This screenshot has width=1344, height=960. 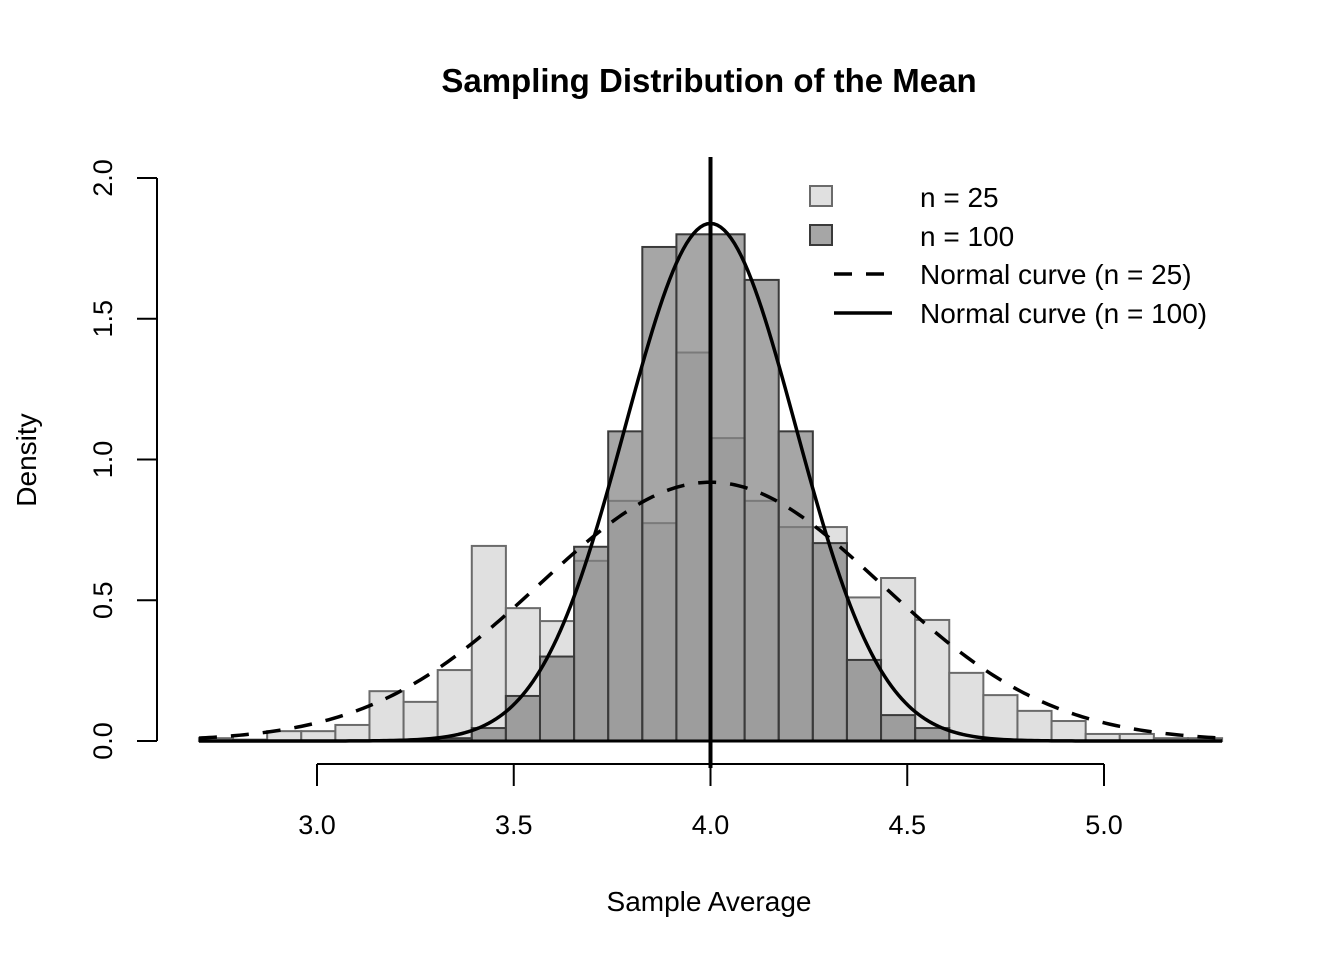 I want to click on legend-symbol-box-dark, so click(x=821, y=235).